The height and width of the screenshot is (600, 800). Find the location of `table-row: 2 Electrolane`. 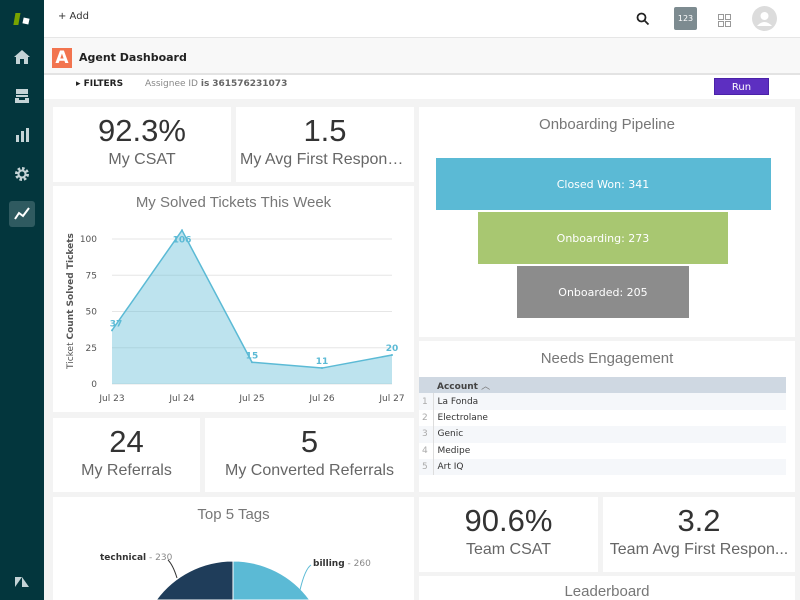

table-row: 2 Electrolane is located at coordinates (602, 418).